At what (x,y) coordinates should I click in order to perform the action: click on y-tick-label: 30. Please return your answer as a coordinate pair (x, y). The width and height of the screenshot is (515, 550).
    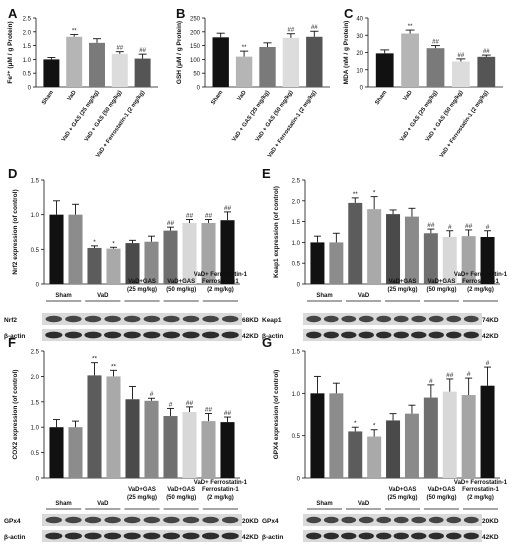
    Looking at the image, I should click on (359, 37).